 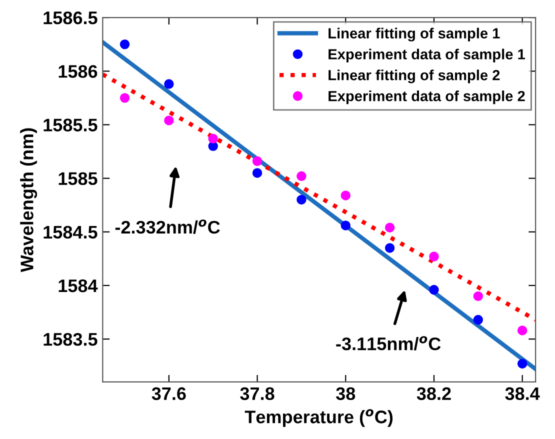 What do you see at coordinates (426, 97) in the screenshot?
I see `legend-label: Experiment data of sample 2` at bounding box center [426, 97].